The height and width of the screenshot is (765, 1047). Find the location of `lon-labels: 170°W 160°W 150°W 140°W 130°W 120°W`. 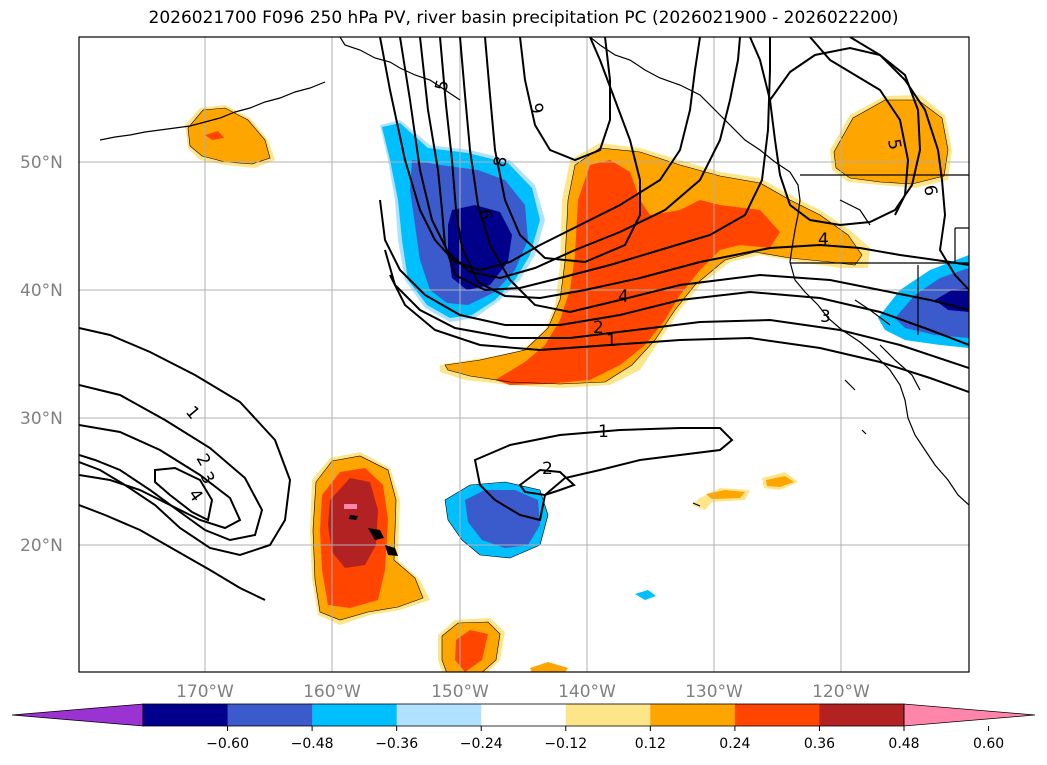

lon-labels: 170°W 160°W 150°W 140°W 130°W 120°W is located at coordinates (523, 692).